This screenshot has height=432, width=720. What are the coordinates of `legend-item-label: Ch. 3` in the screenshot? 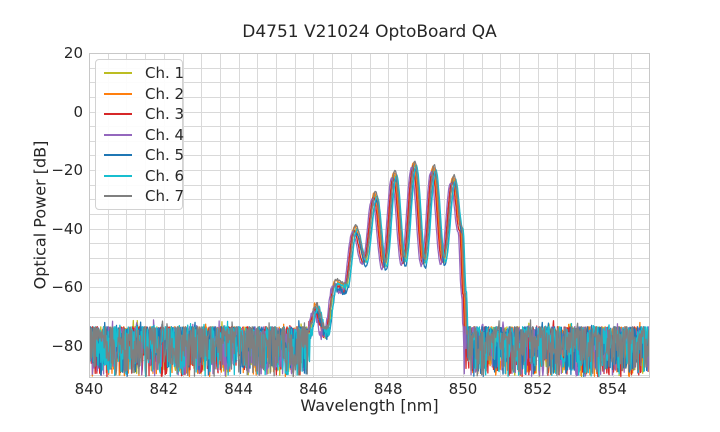 It's located at (165, 114).